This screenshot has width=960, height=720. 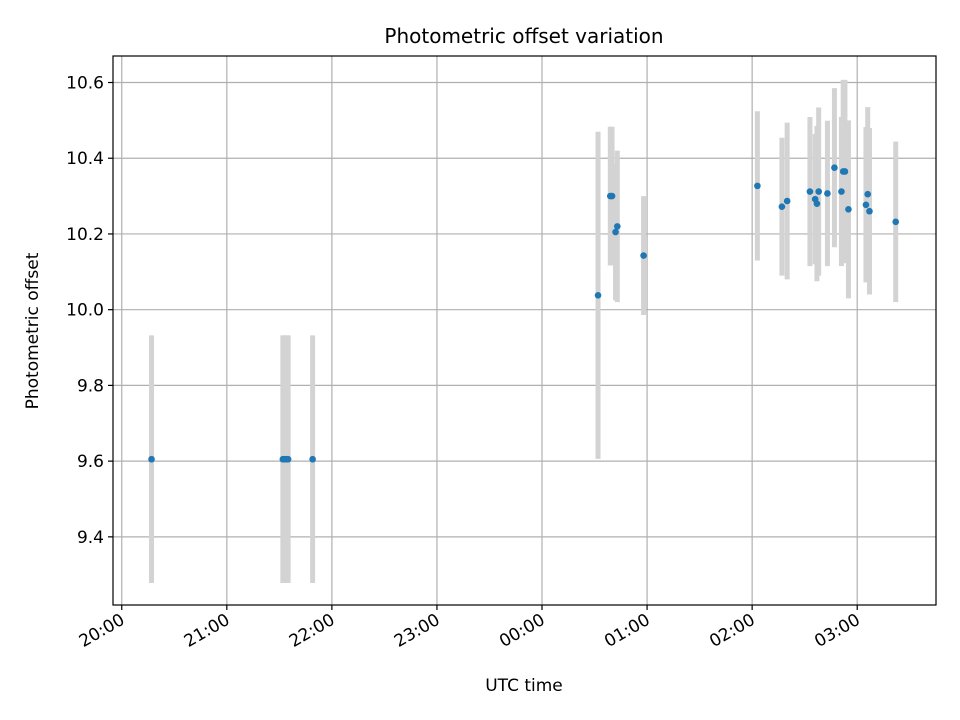 What do you see at coordinates (90, 538) in the screenshot?
I see `y-tick-label: 9.4` at bounding box center [90, 538].